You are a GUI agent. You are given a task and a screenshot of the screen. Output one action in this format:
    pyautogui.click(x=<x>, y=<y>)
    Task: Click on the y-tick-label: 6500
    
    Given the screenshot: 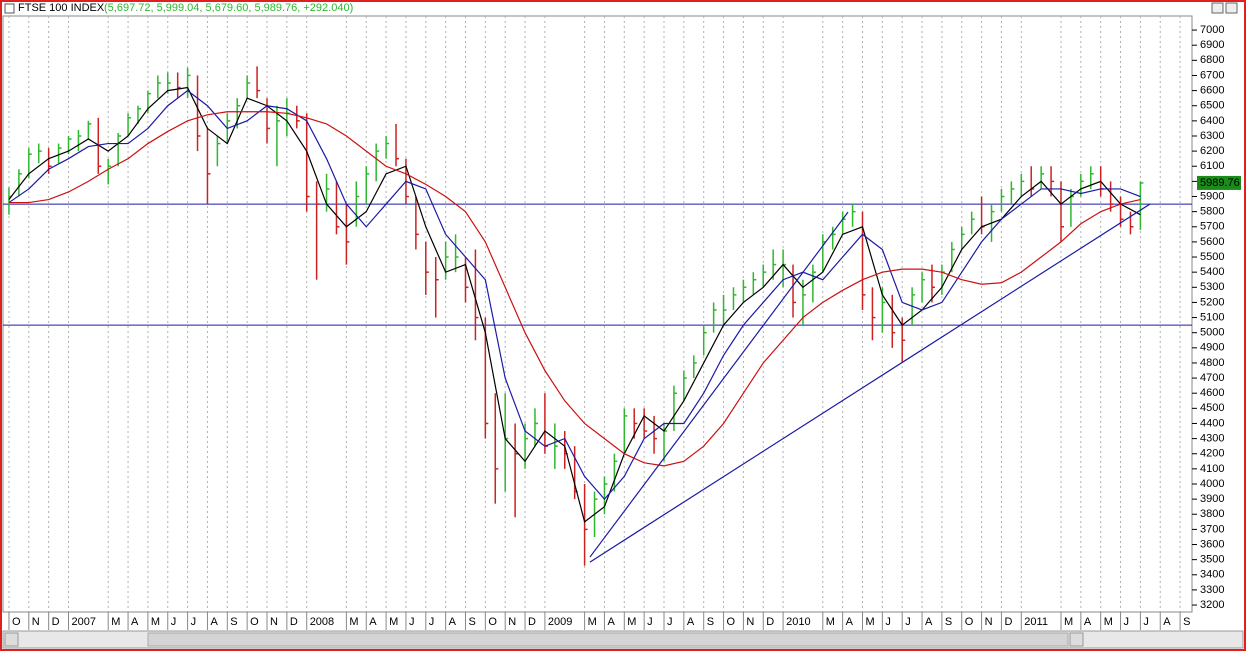 What is the action you would take?
    pyautogui.click(x=1212, y=106)
    